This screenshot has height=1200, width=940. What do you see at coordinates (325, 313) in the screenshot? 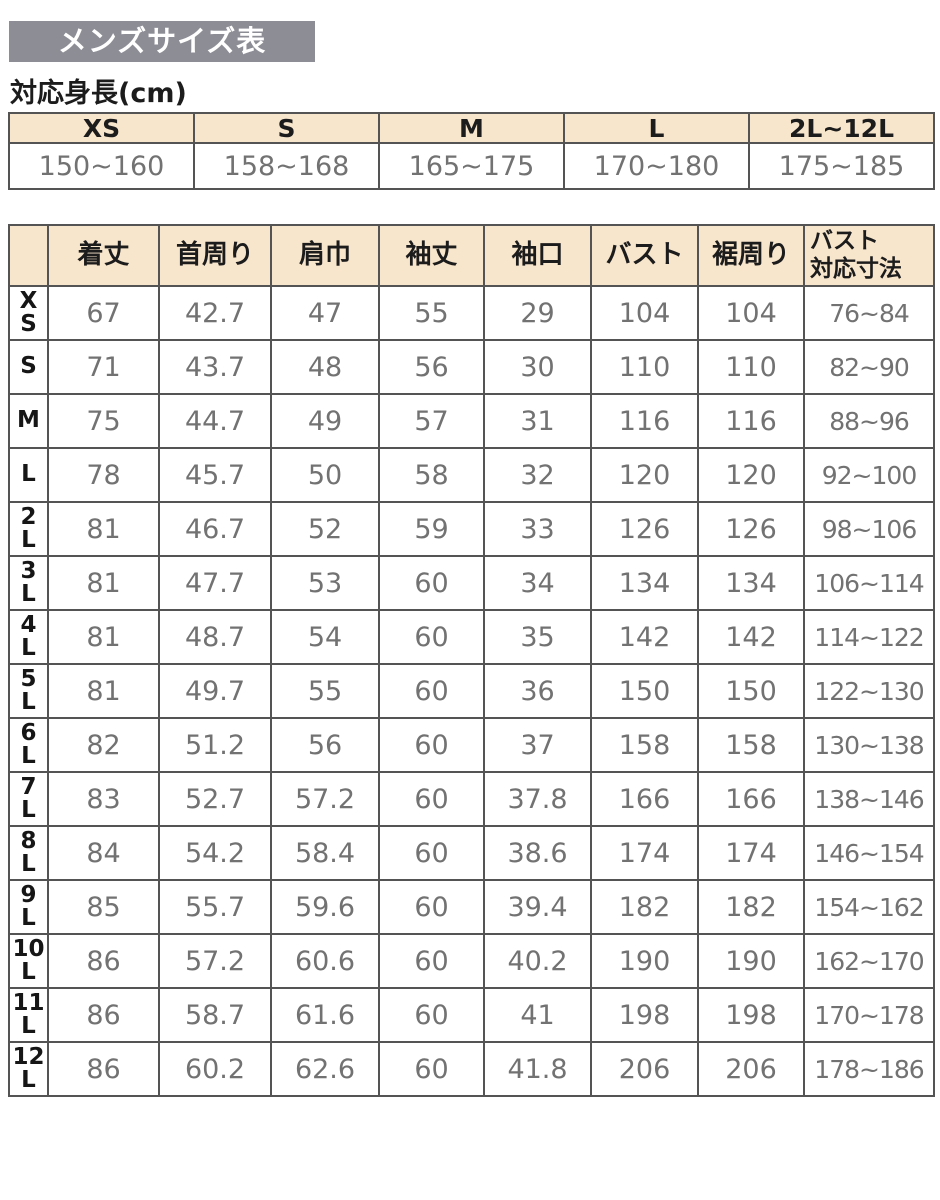
I see `size-cell: 47` at bounding box center [325, 313].